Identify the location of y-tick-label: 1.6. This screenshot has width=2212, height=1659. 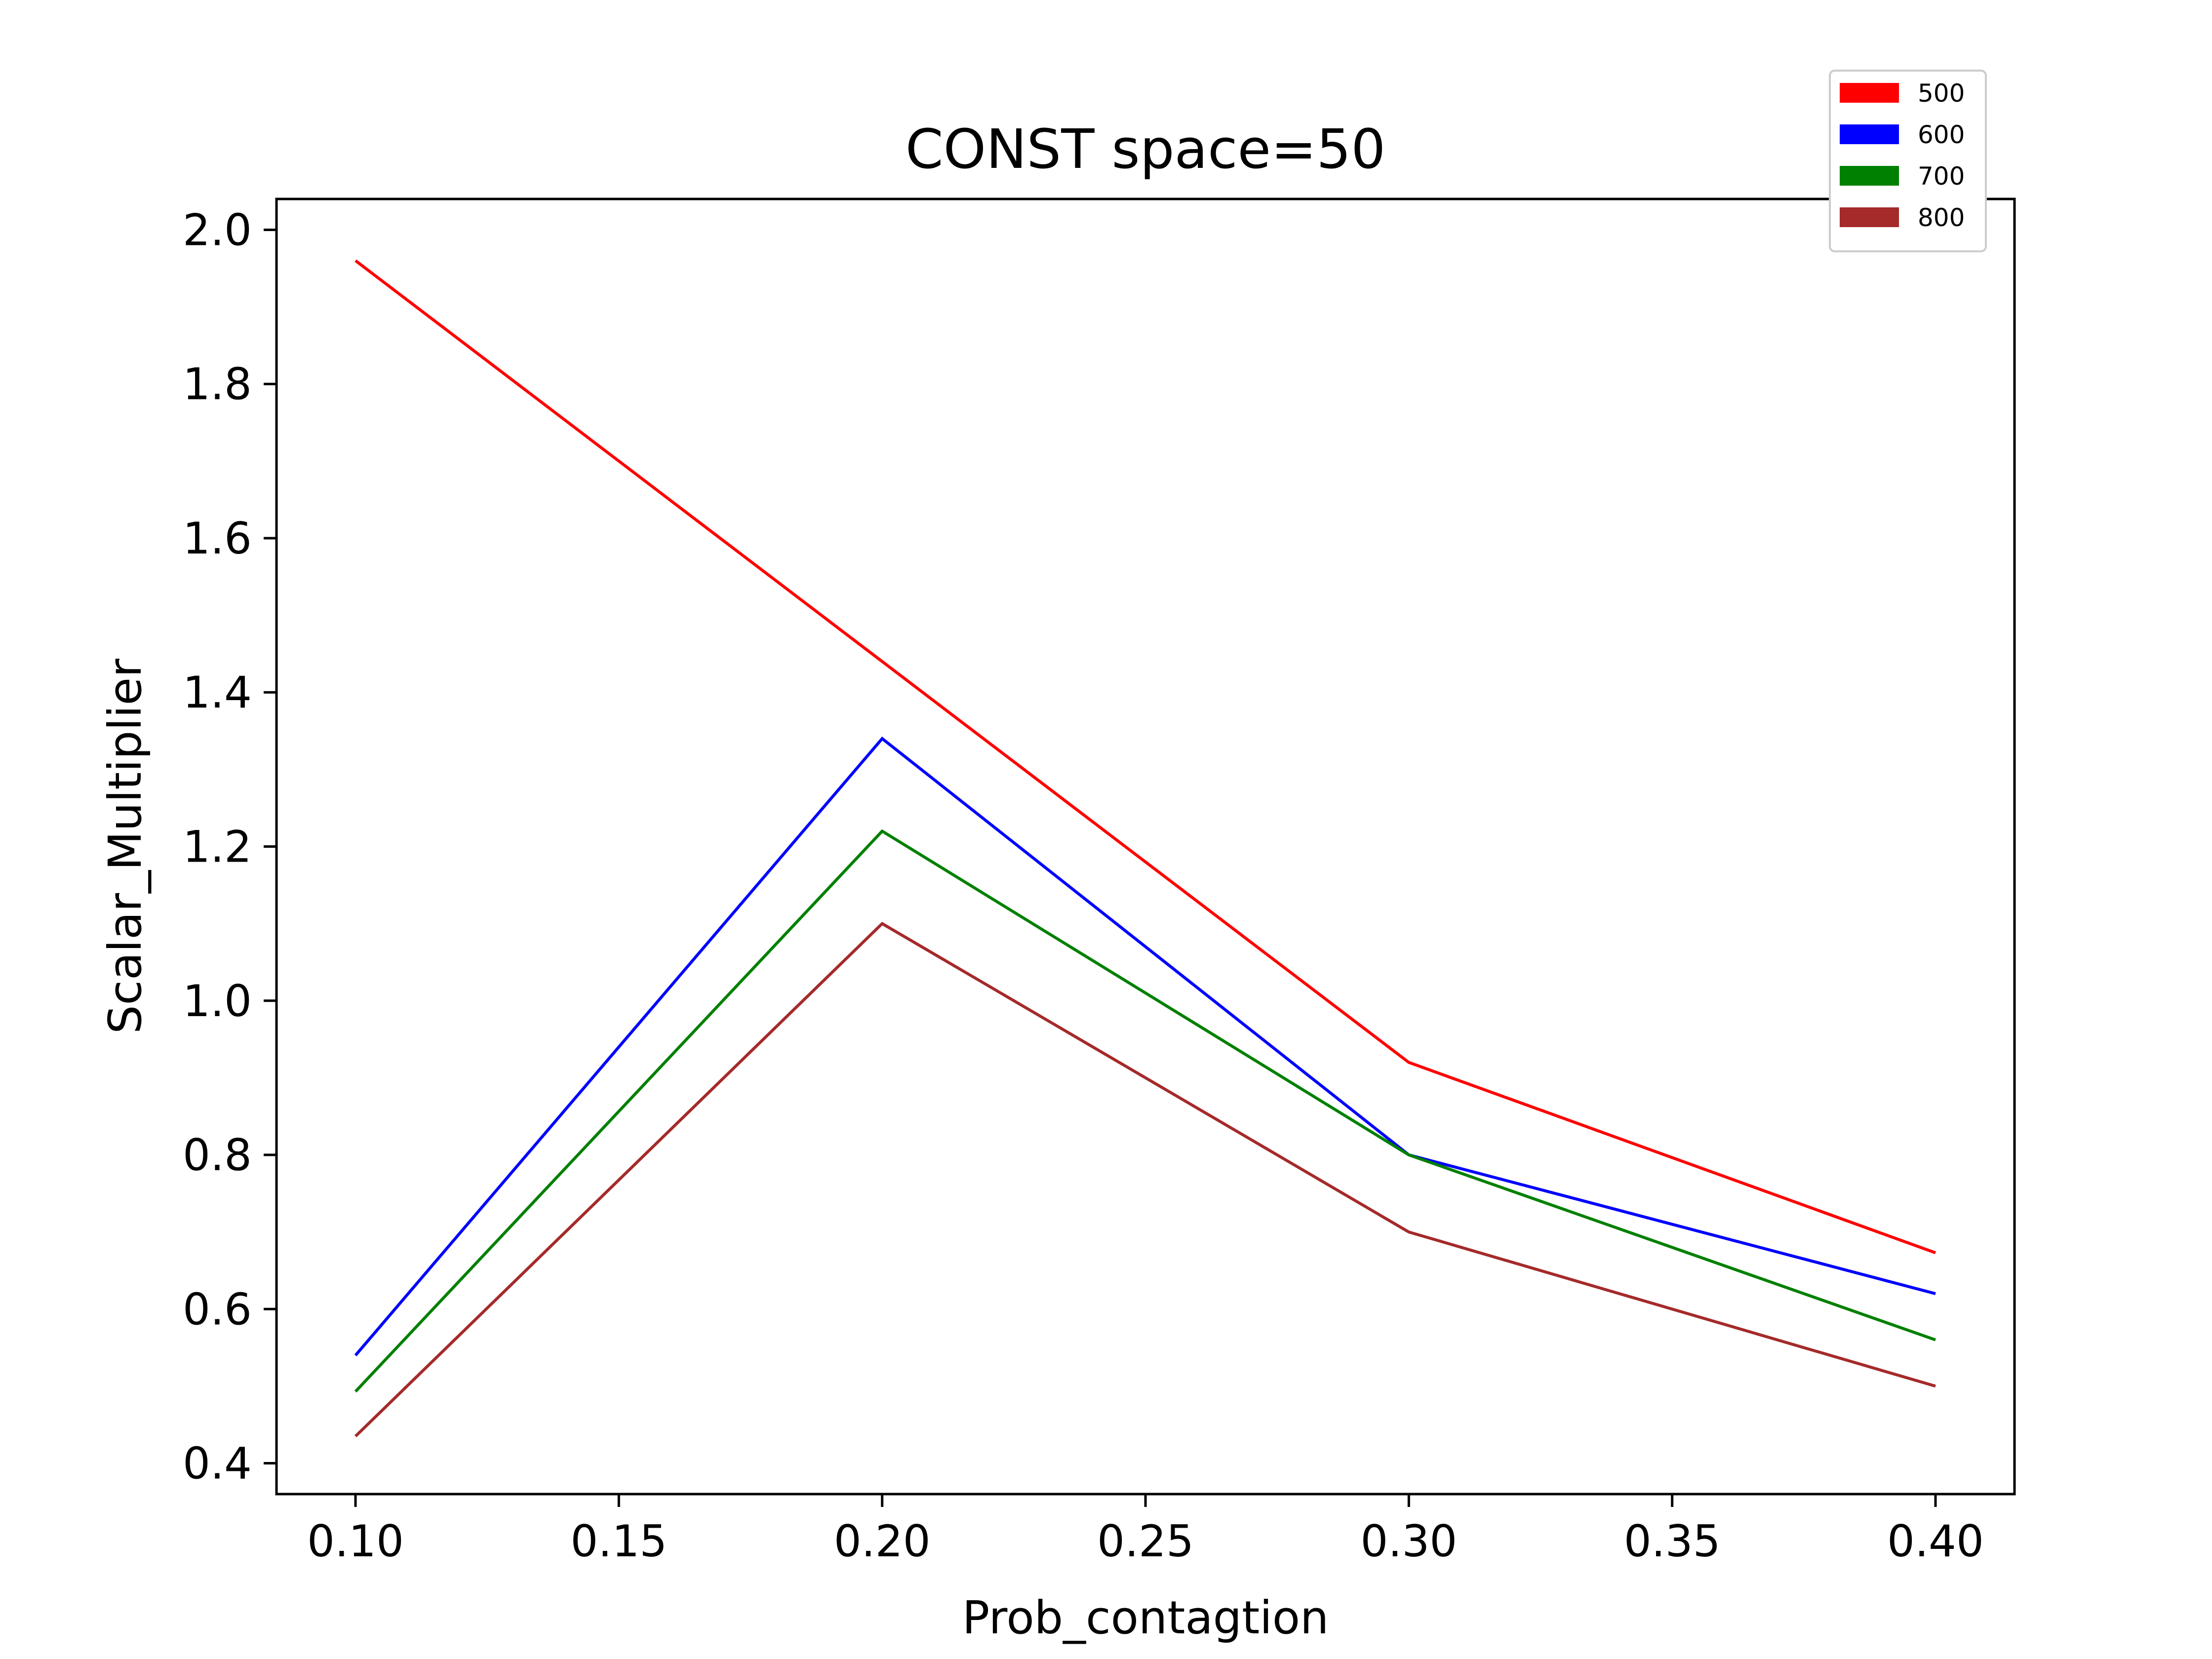
(218, 538).